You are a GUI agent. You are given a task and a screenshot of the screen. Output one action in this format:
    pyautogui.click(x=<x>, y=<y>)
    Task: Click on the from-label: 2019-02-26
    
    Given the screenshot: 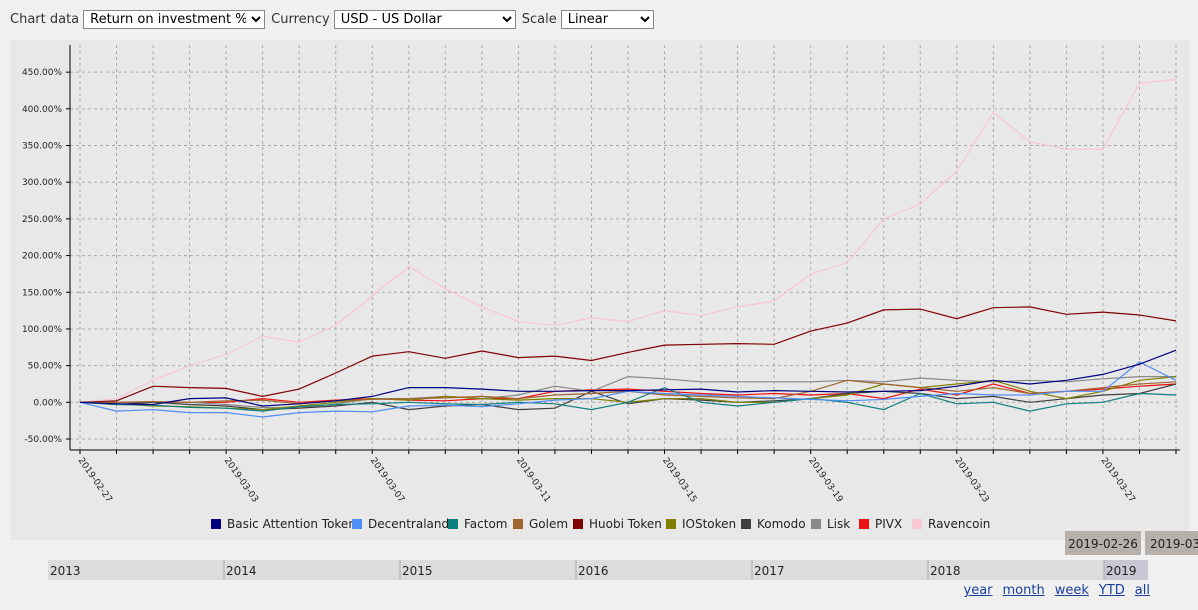 What is the action you would take?
    pyautogui.click(x=1103, y=544)
    